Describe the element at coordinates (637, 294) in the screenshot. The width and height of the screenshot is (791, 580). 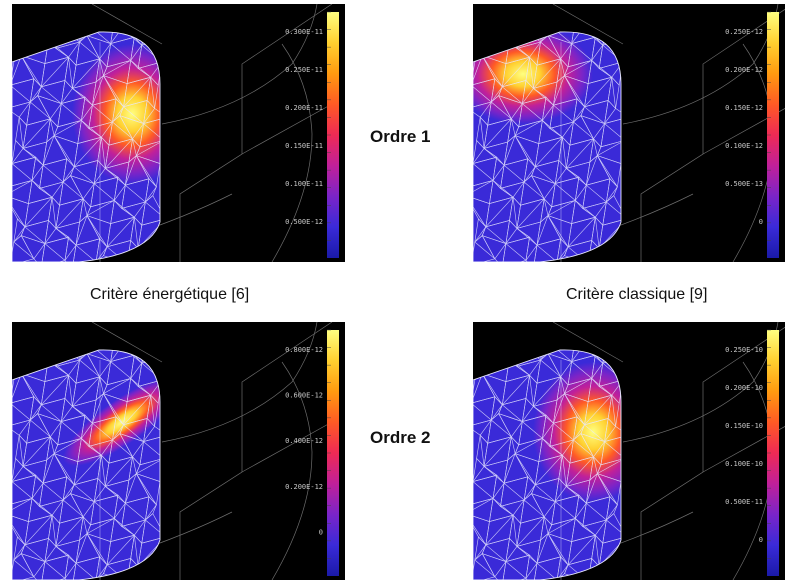
I see `classic-criterion-caption: Critère classique [9]` at that location.